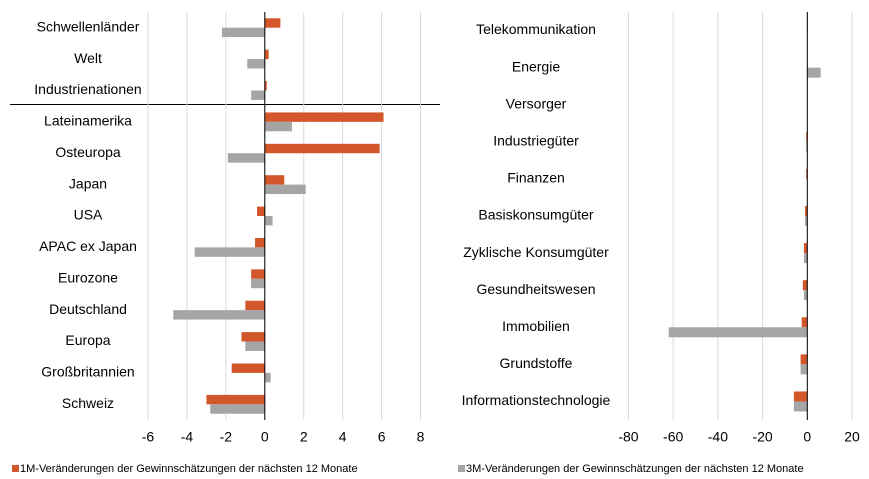 This screenshot has height=479, width=869. What do you see at coordinates (87, 89) in the screenshot?
I see `y-tick-label: Industrienationen` at bounding box center [87, 89].